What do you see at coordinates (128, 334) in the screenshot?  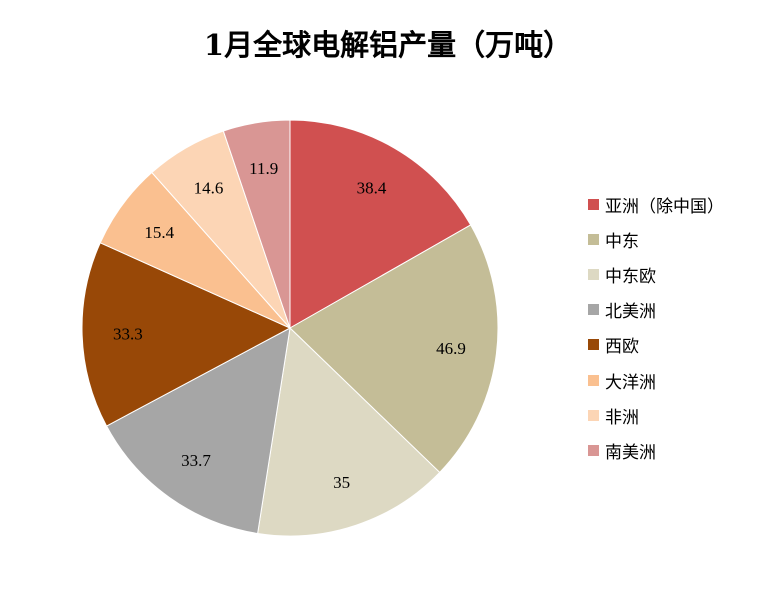 I see `data-label-4: 33.3` at bounding box center [128, 334].